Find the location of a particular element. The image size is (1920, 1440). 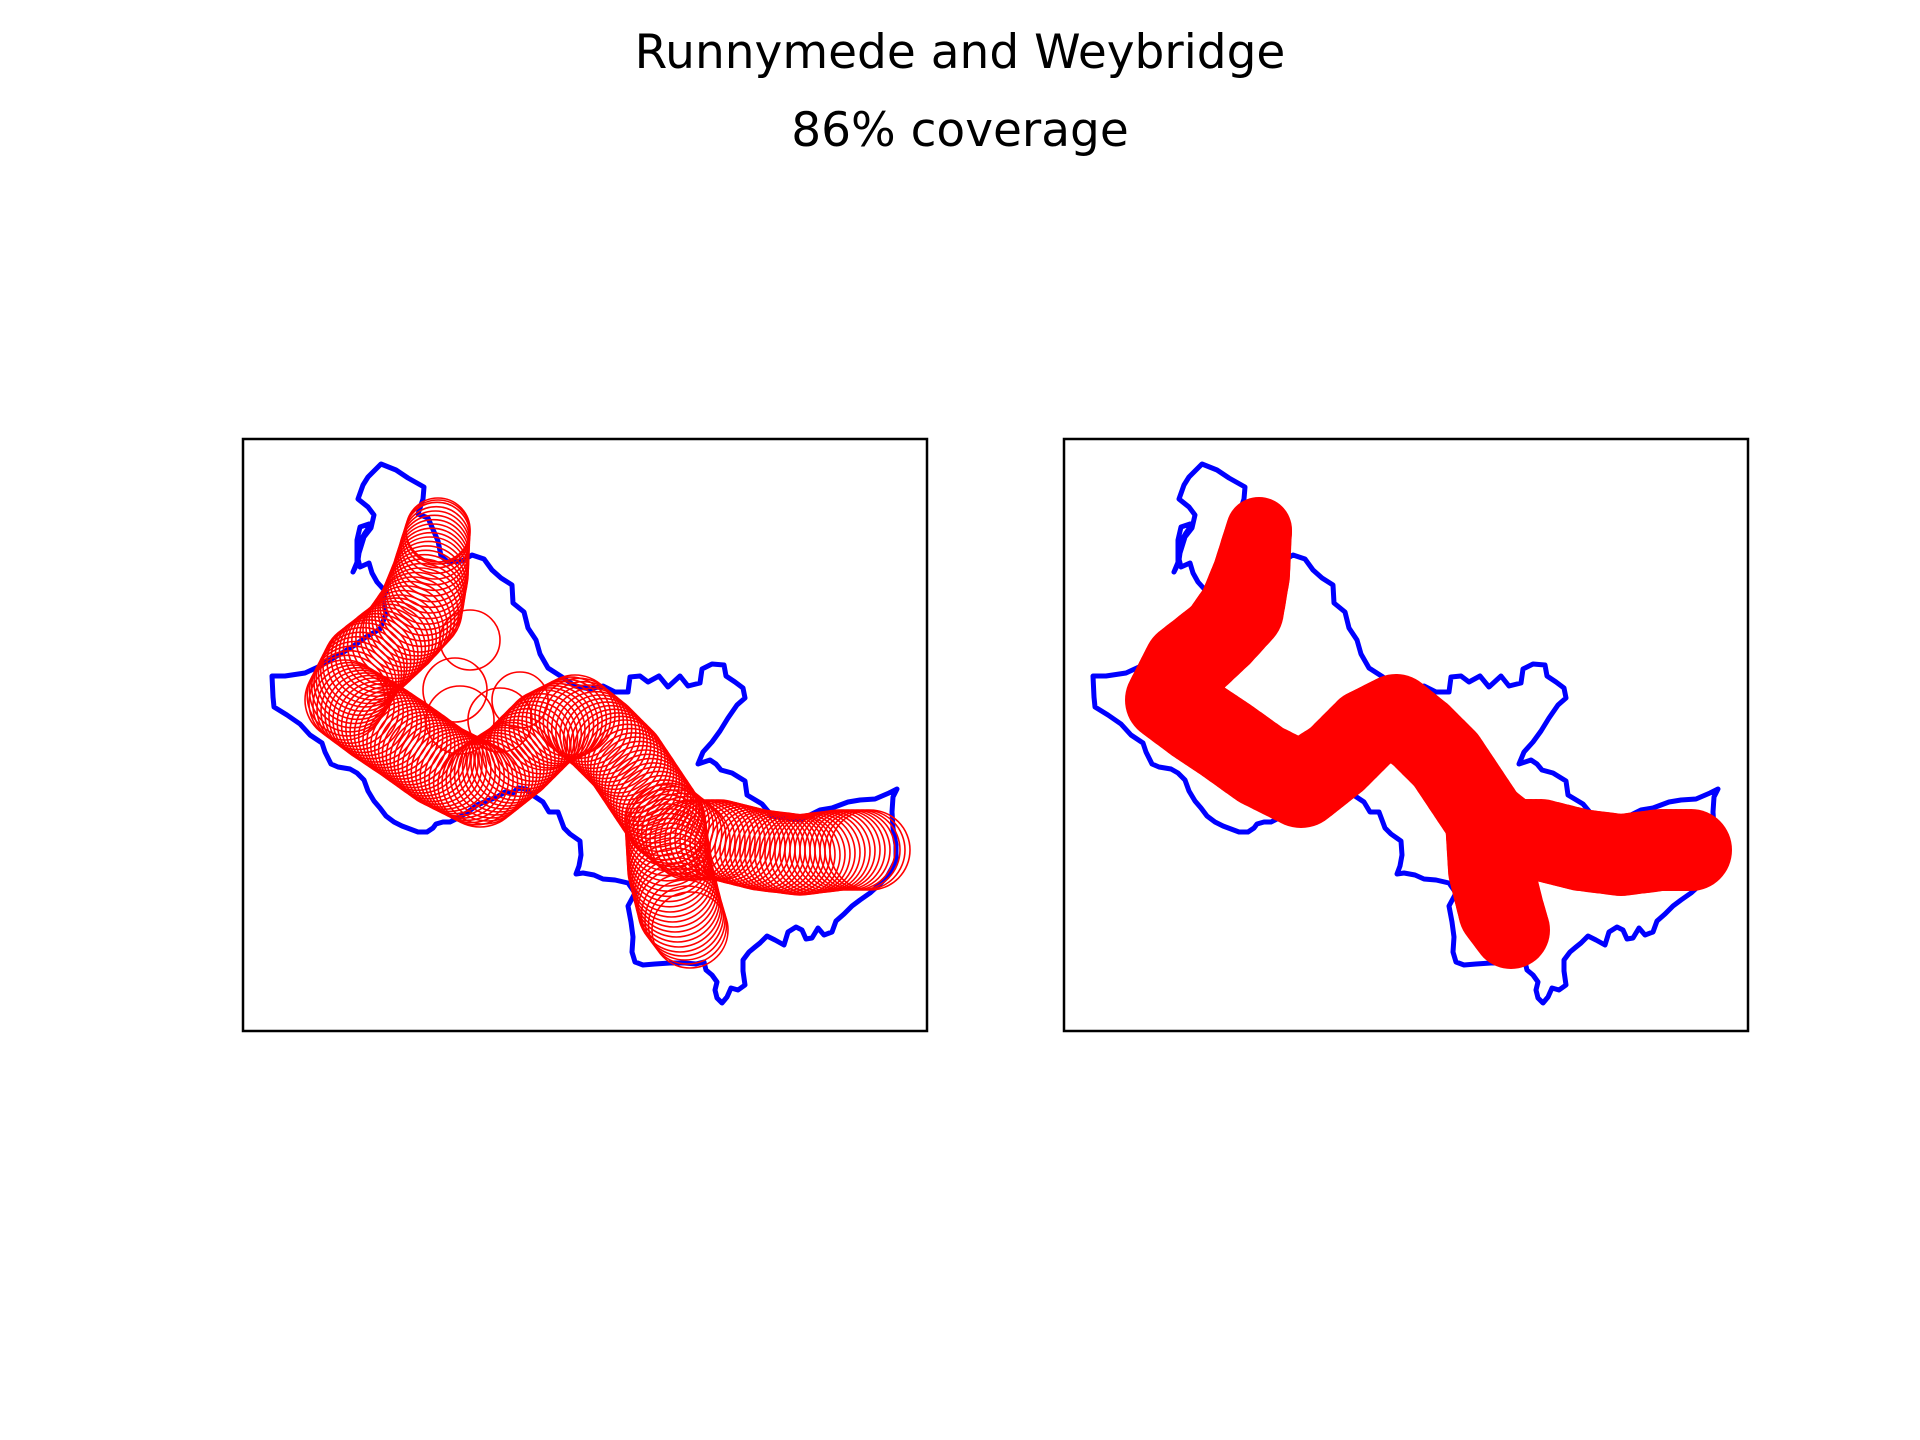

coverage-circles is located at coordinates (607, 733).